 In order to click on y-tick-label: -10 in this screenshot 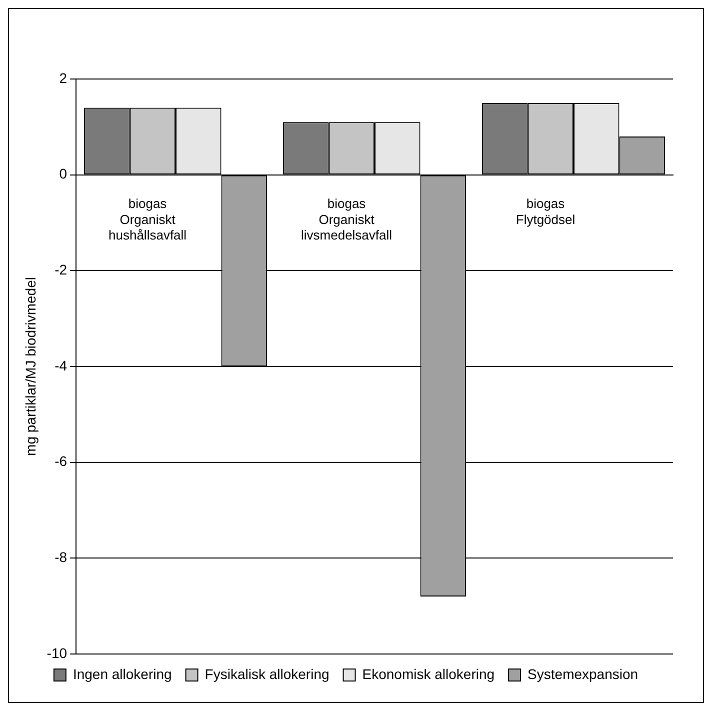, I will do `click(57, 652)`.